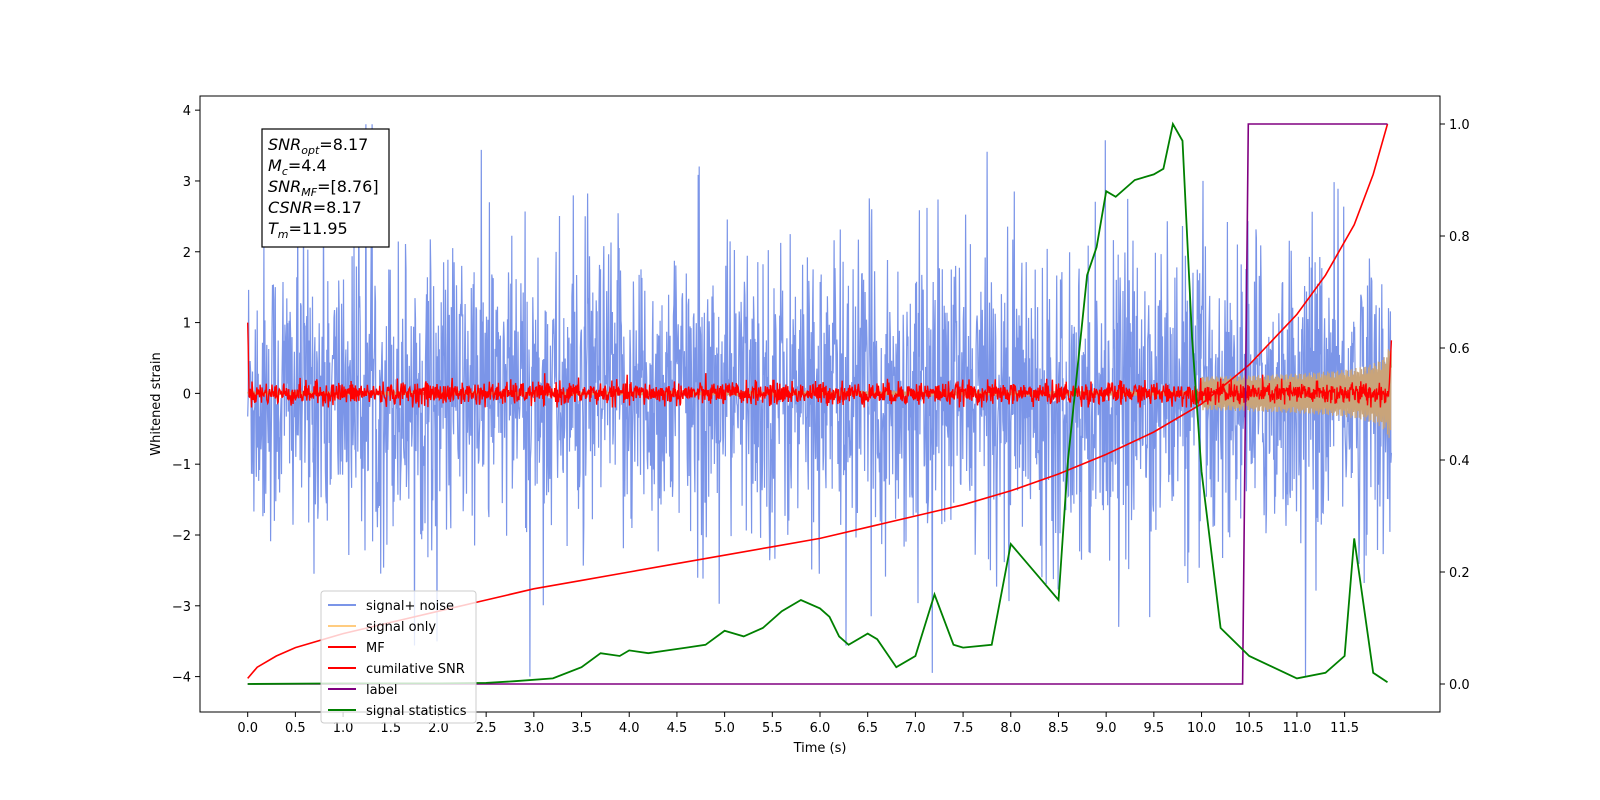 The height and width of the screenshot is (800, 1600). Describe the element at coordinates (820, 365) in the screenshot. I see `series-mf` at that location.